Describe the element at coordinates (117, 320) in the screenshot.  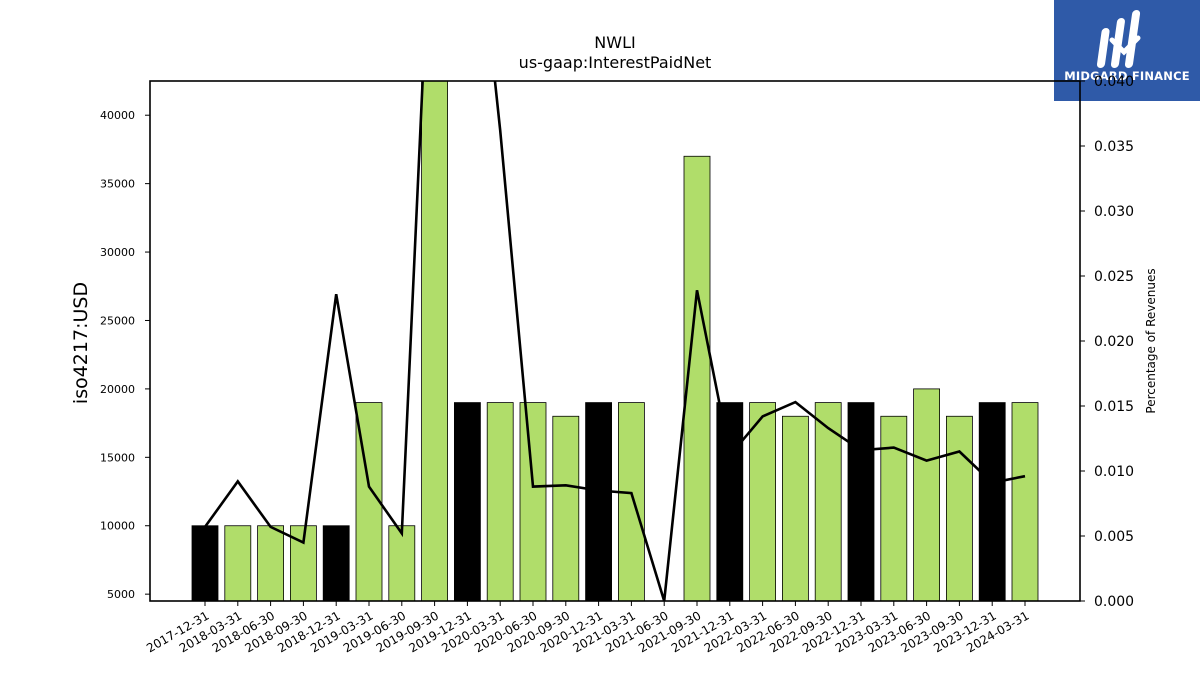
I see `y-tick-label: 25000` at that location.